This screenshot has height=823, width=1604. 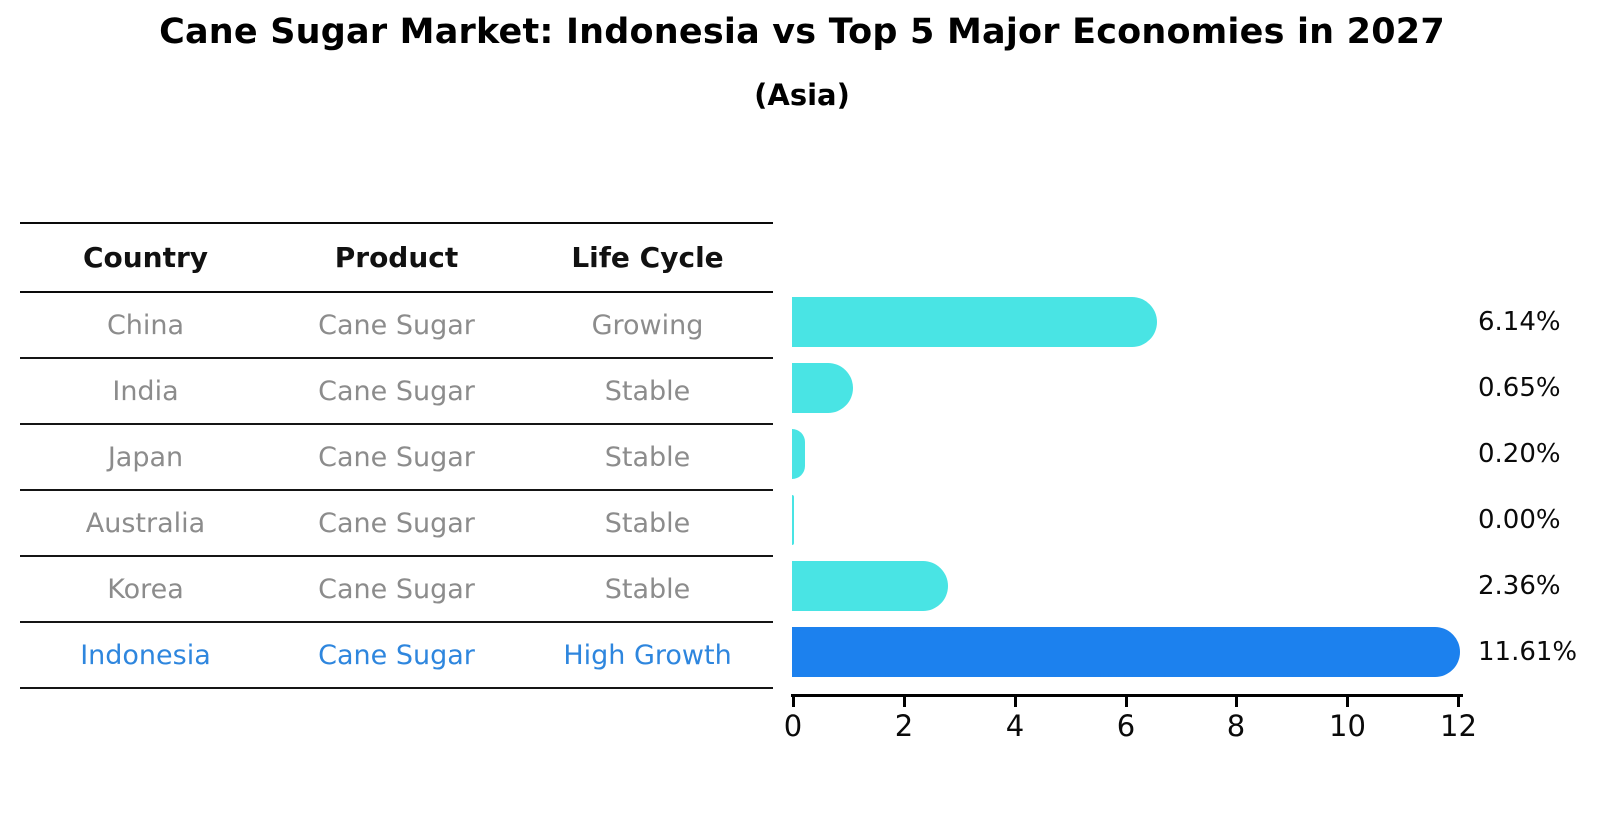 What do you see at coordinates (1015, 726) in the screenshot?
I see `x-tick-label: 4` at bounding box center [1015, 726].